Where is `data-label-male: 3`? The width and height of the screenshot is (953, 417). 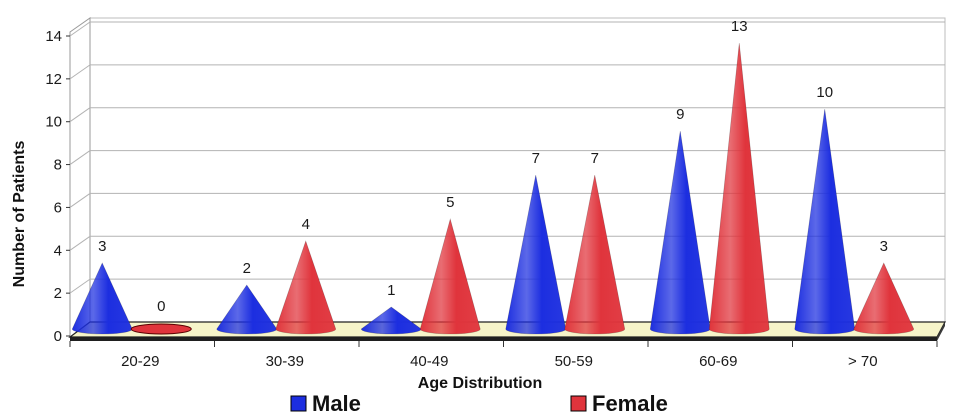
data-label-male: 3 is located at coordinates (102, 246).